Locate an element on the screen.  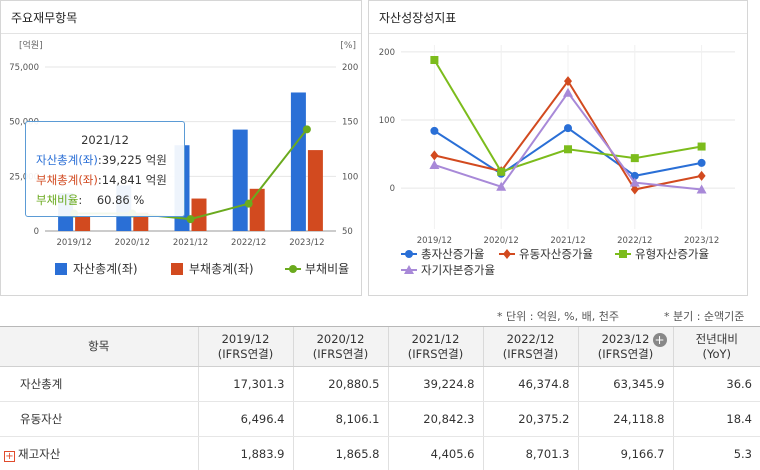
y-left-tick: 25,000 is located at coordinates (24, 177).